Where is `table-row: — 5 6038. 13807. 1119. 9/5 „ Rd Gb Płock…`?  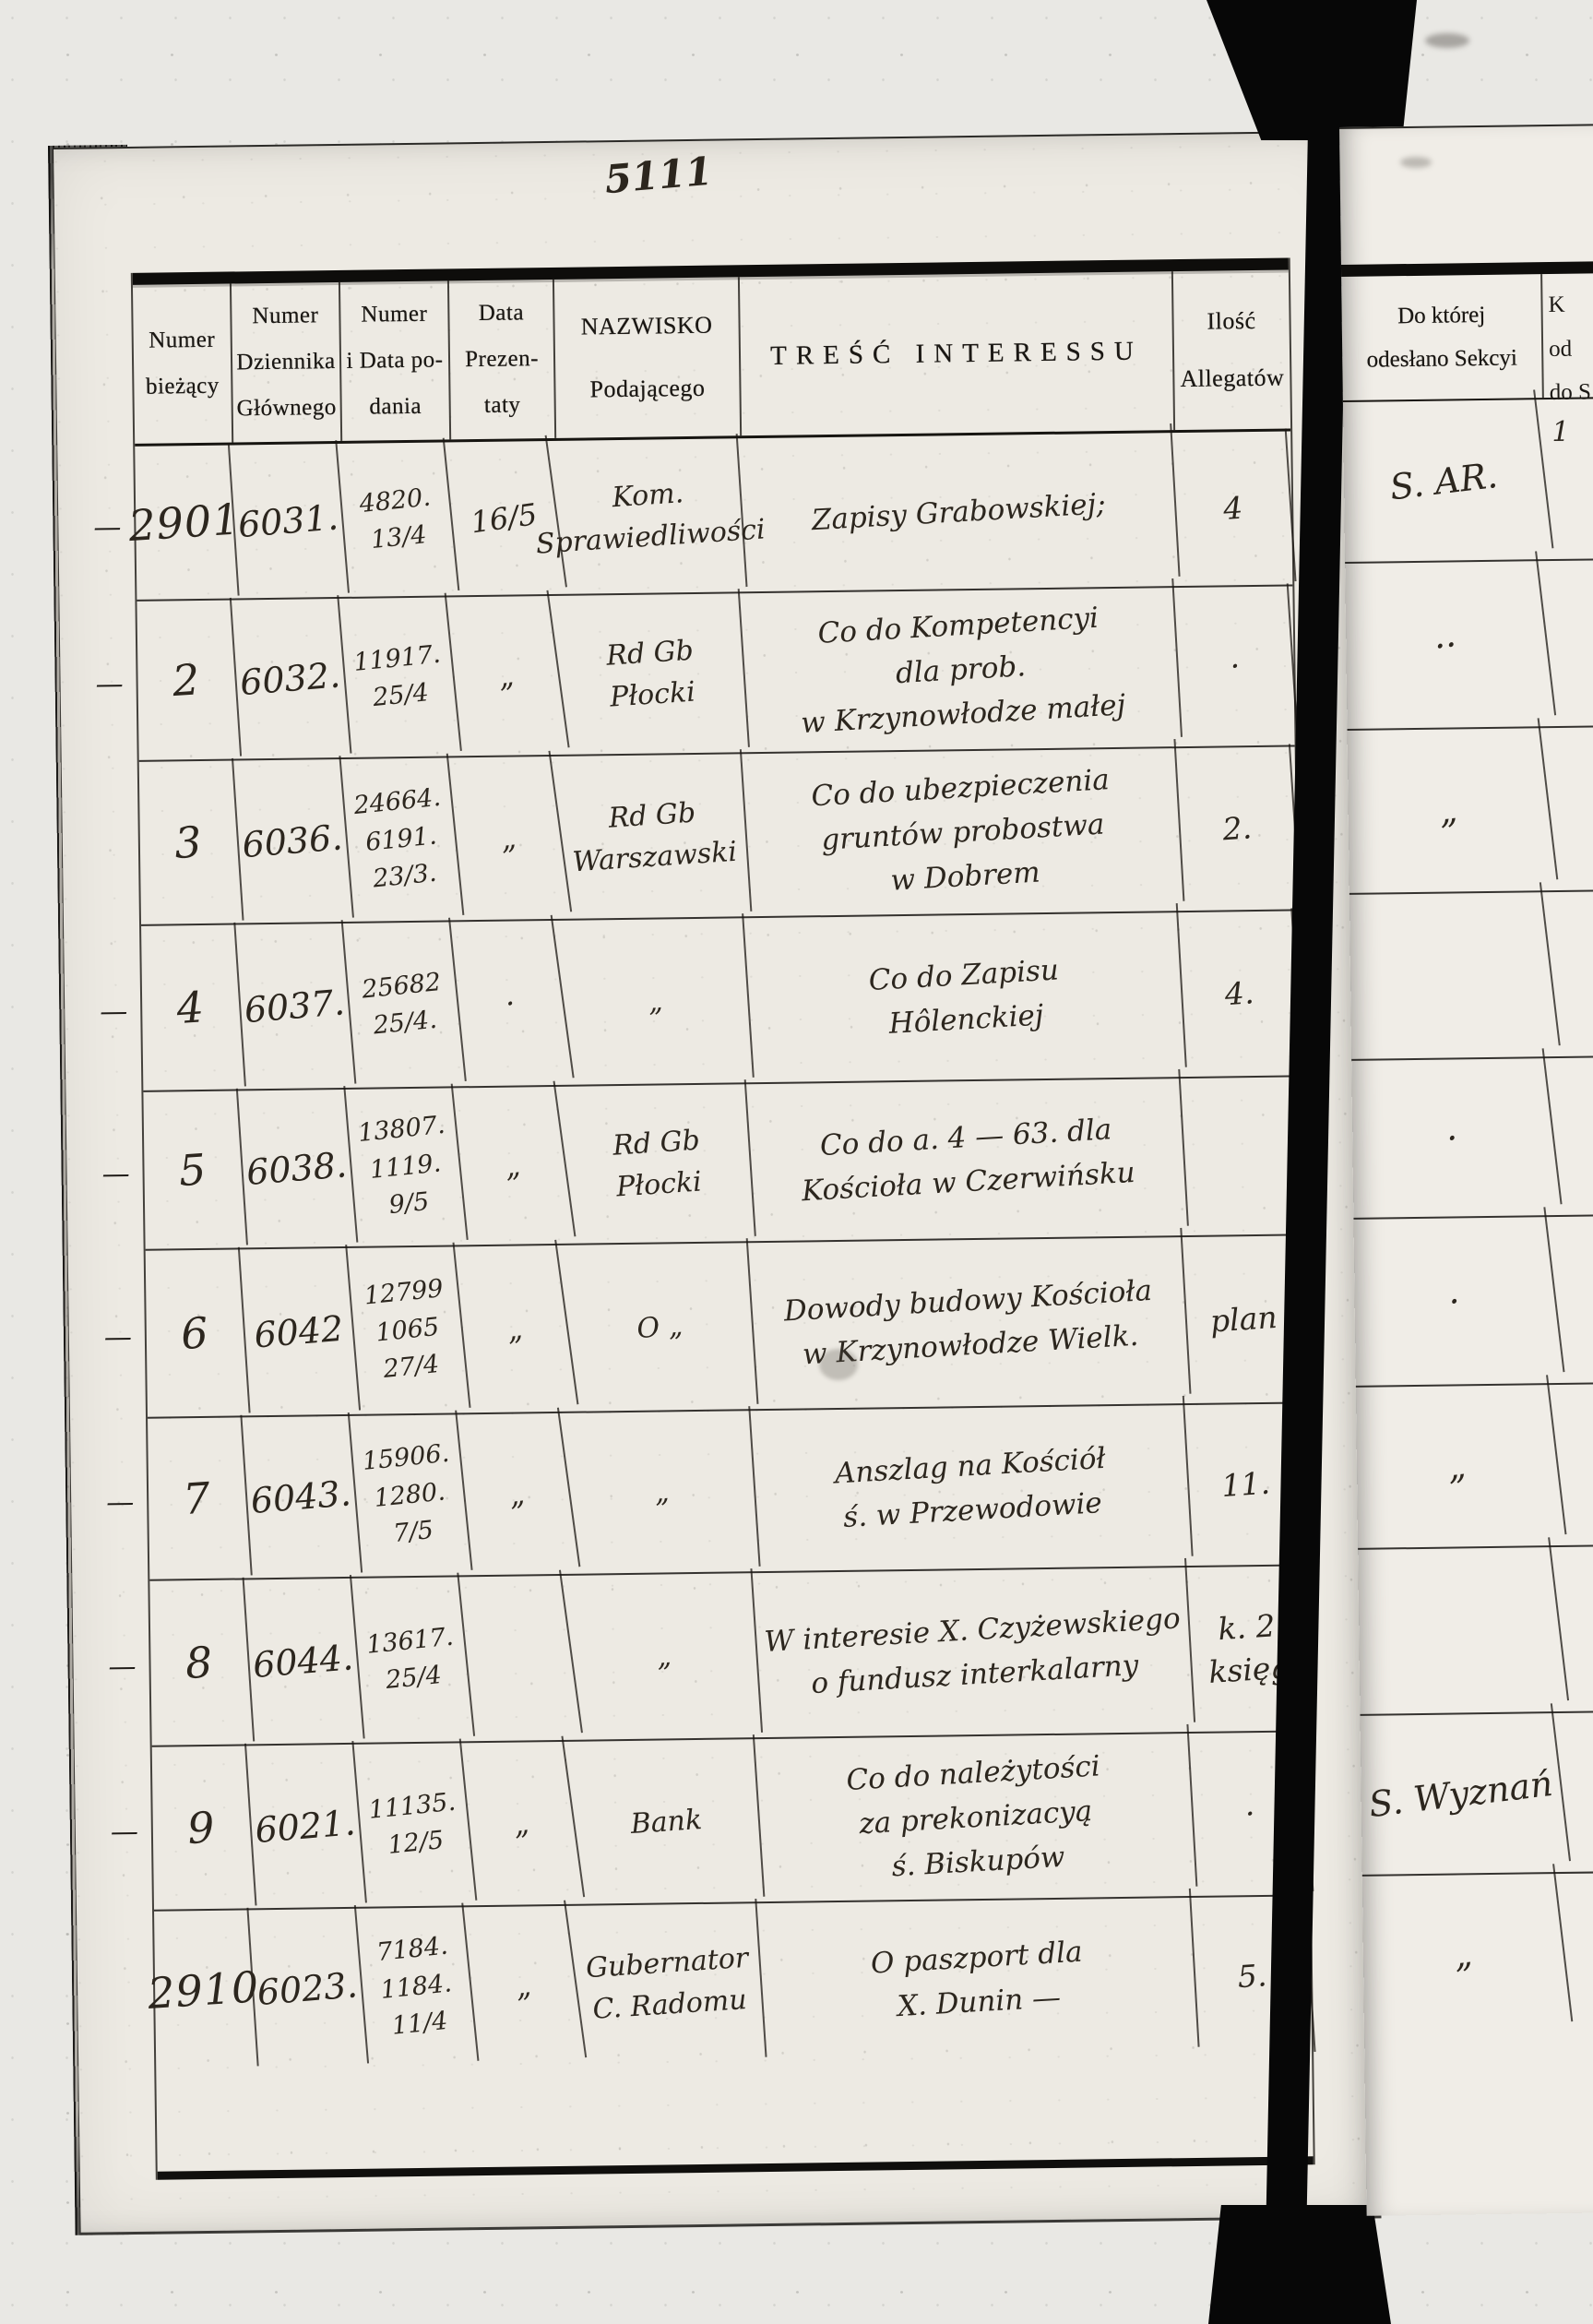
table-row: — 5 6038. 13807. 1119. 9/5 „ Rd Gb Płock… is located at coordinates (703, 1160).